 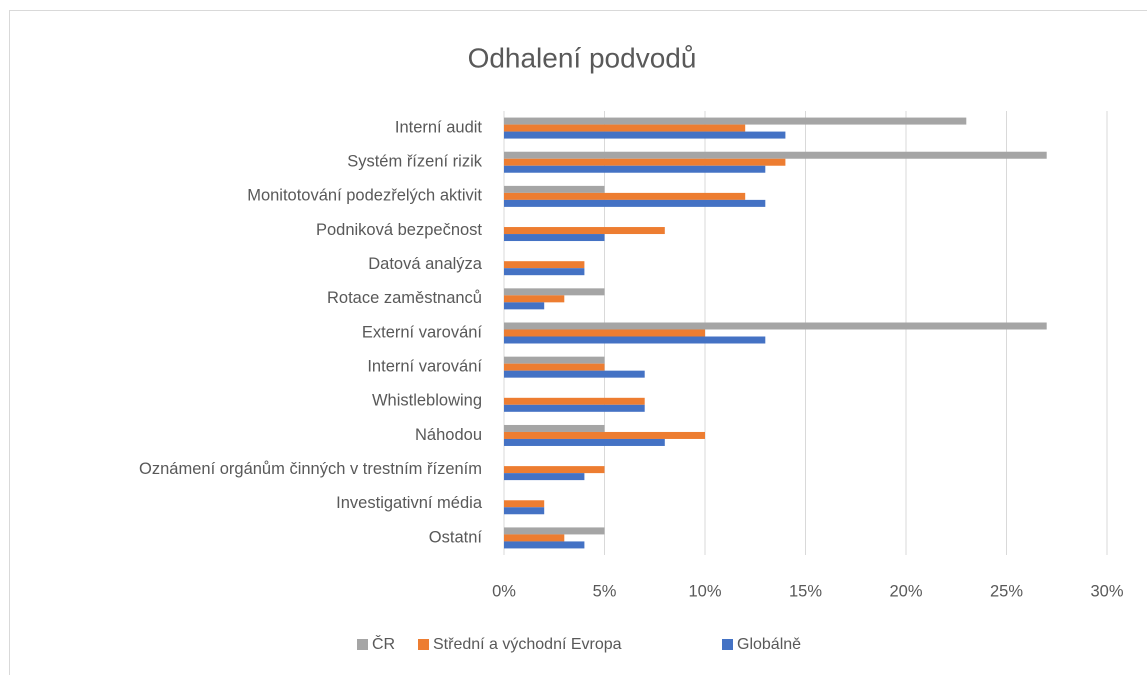 I want to click on y-tick-label: Systém řízení rizik, so click(x=415, y=162).